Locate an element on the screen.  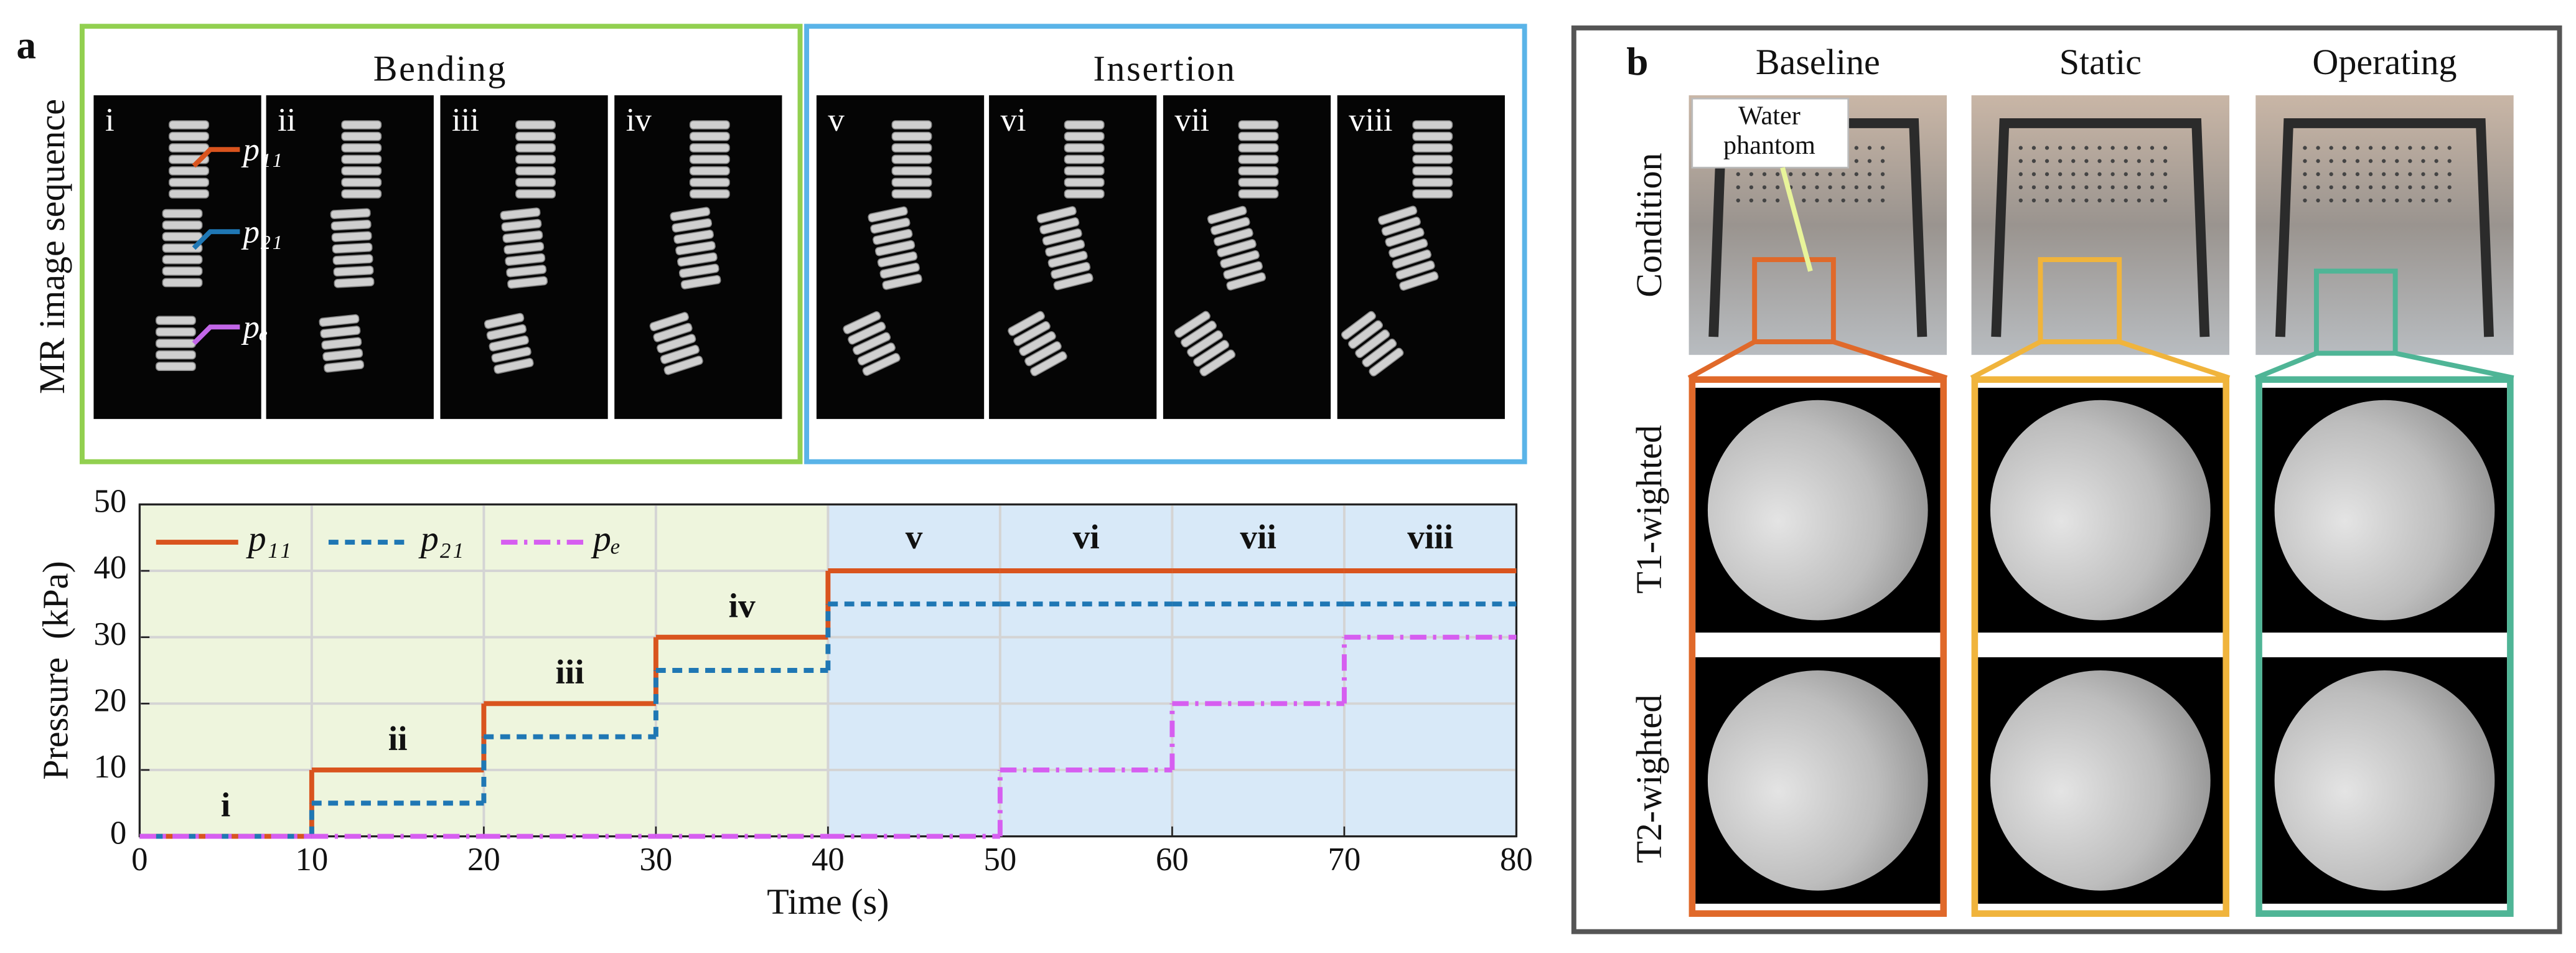
phase-label: iv is located at coordinates (742, 606).